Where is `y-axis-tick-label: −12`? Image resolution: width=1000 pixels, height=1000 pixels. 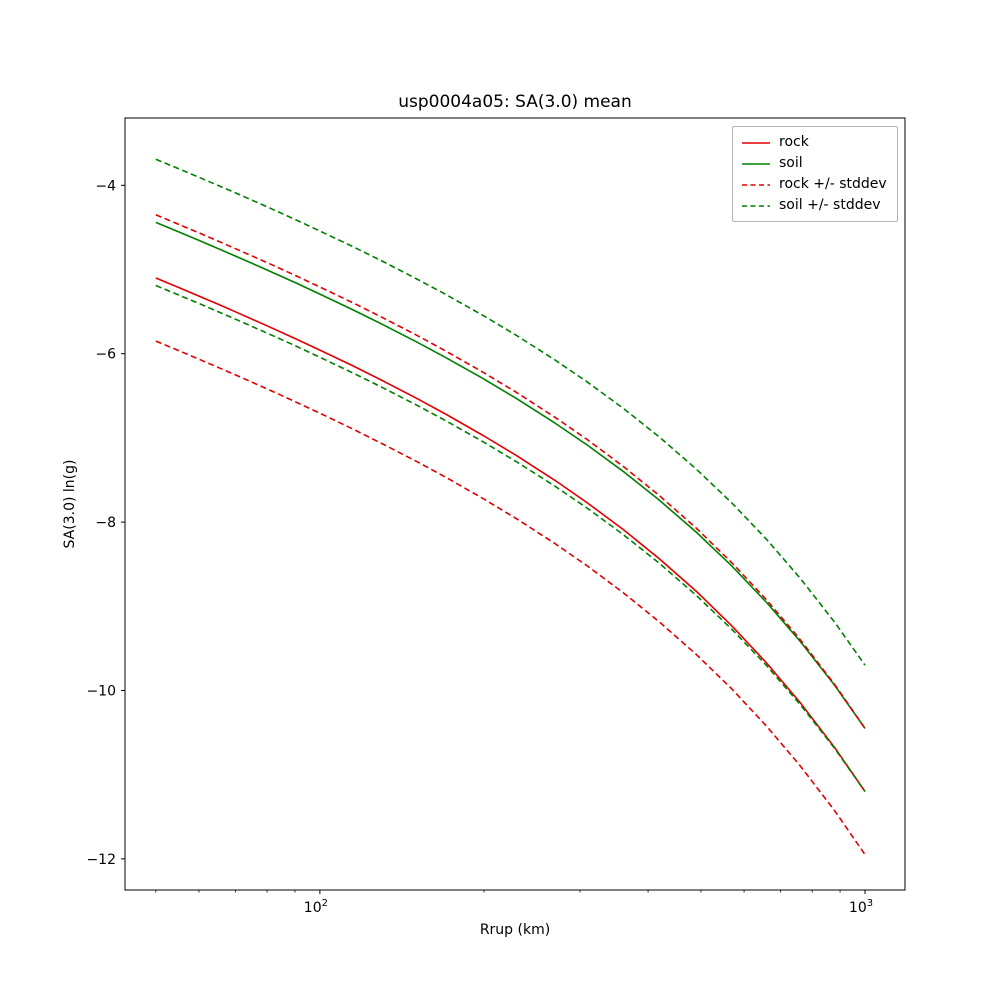
y-axis-tick-label: −12 is located at coordinates (101, 860).